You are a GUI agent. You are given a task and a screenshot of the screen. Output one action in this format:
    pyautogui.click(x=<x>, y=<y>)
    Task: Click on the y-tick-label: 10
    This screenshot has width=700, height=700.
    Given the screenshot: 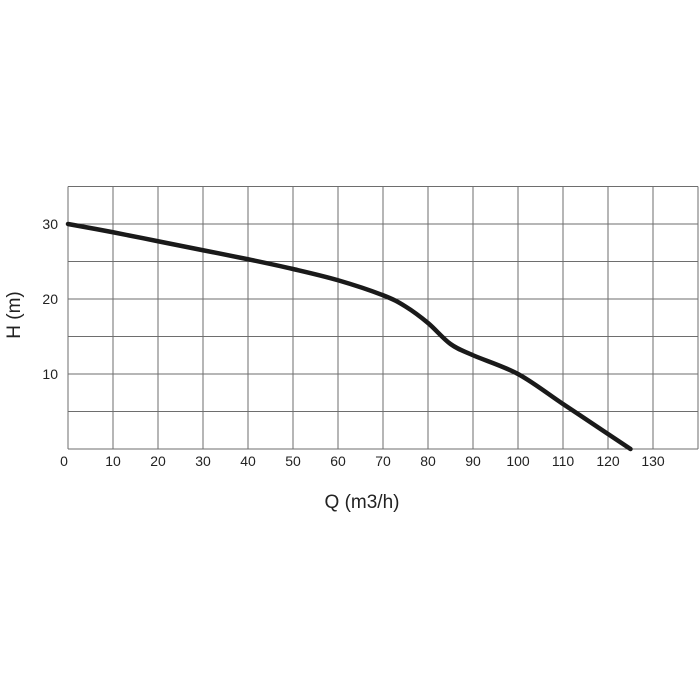 What is the action you would take?
    pyautogui.click(x=50, y=374)
    